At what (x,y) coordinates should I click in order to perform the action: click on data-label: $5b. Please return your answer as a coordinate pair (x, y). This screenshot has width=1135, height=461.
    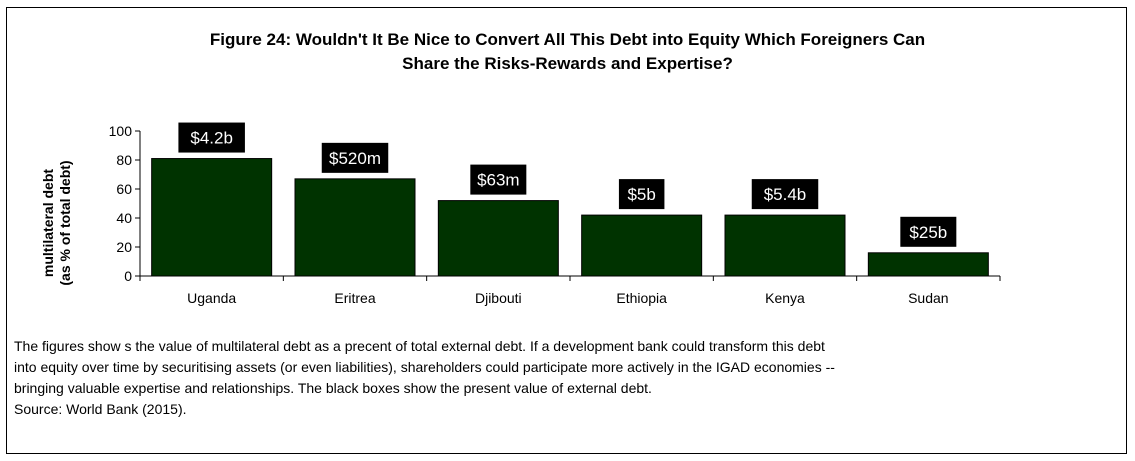
    Looking at the image, I should click on (641, 194).